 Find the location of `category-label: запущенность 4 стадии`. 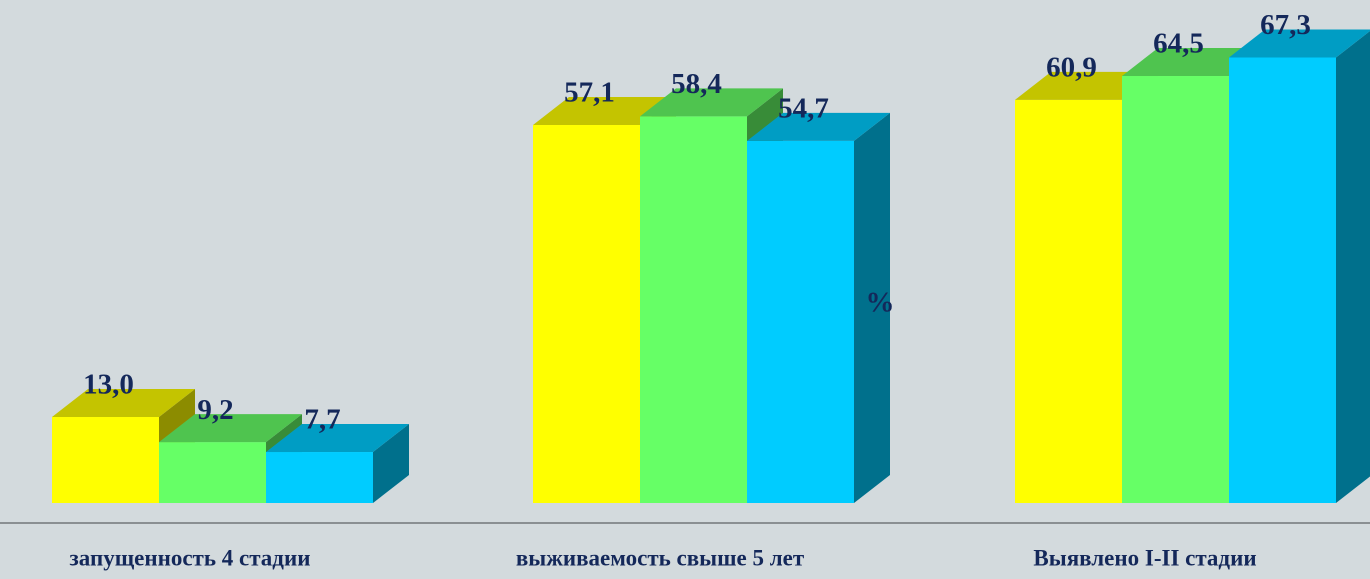

category-label: запущенность 4 стадии is located at coordinates (190, 557).